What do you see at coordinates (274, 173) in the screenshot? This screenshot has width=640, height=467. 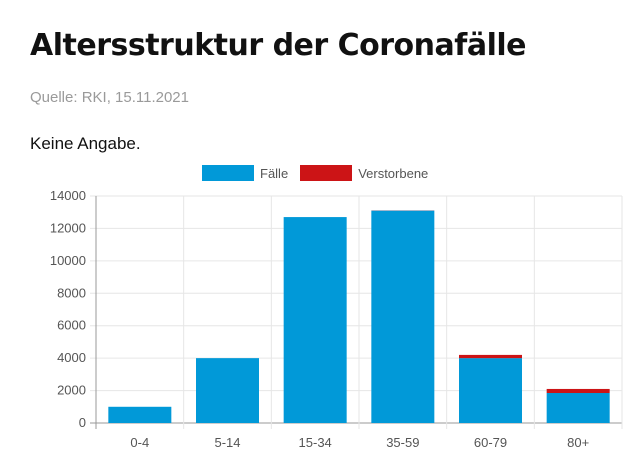 I see `legend-label-faelle: Fälle` at bounding box center [274, 173].